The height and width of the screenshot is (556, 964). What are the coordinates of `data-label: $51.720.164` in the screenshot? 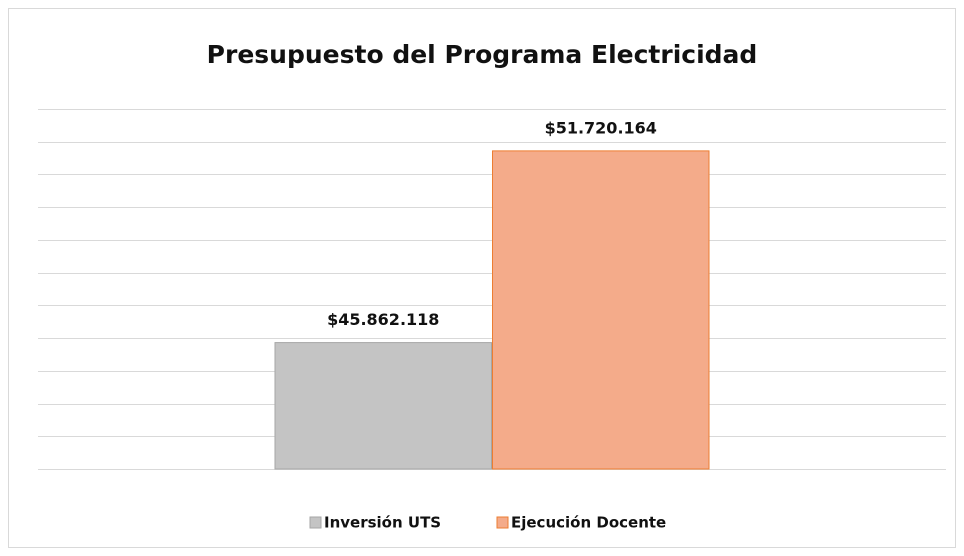 It's located at (601, 127).